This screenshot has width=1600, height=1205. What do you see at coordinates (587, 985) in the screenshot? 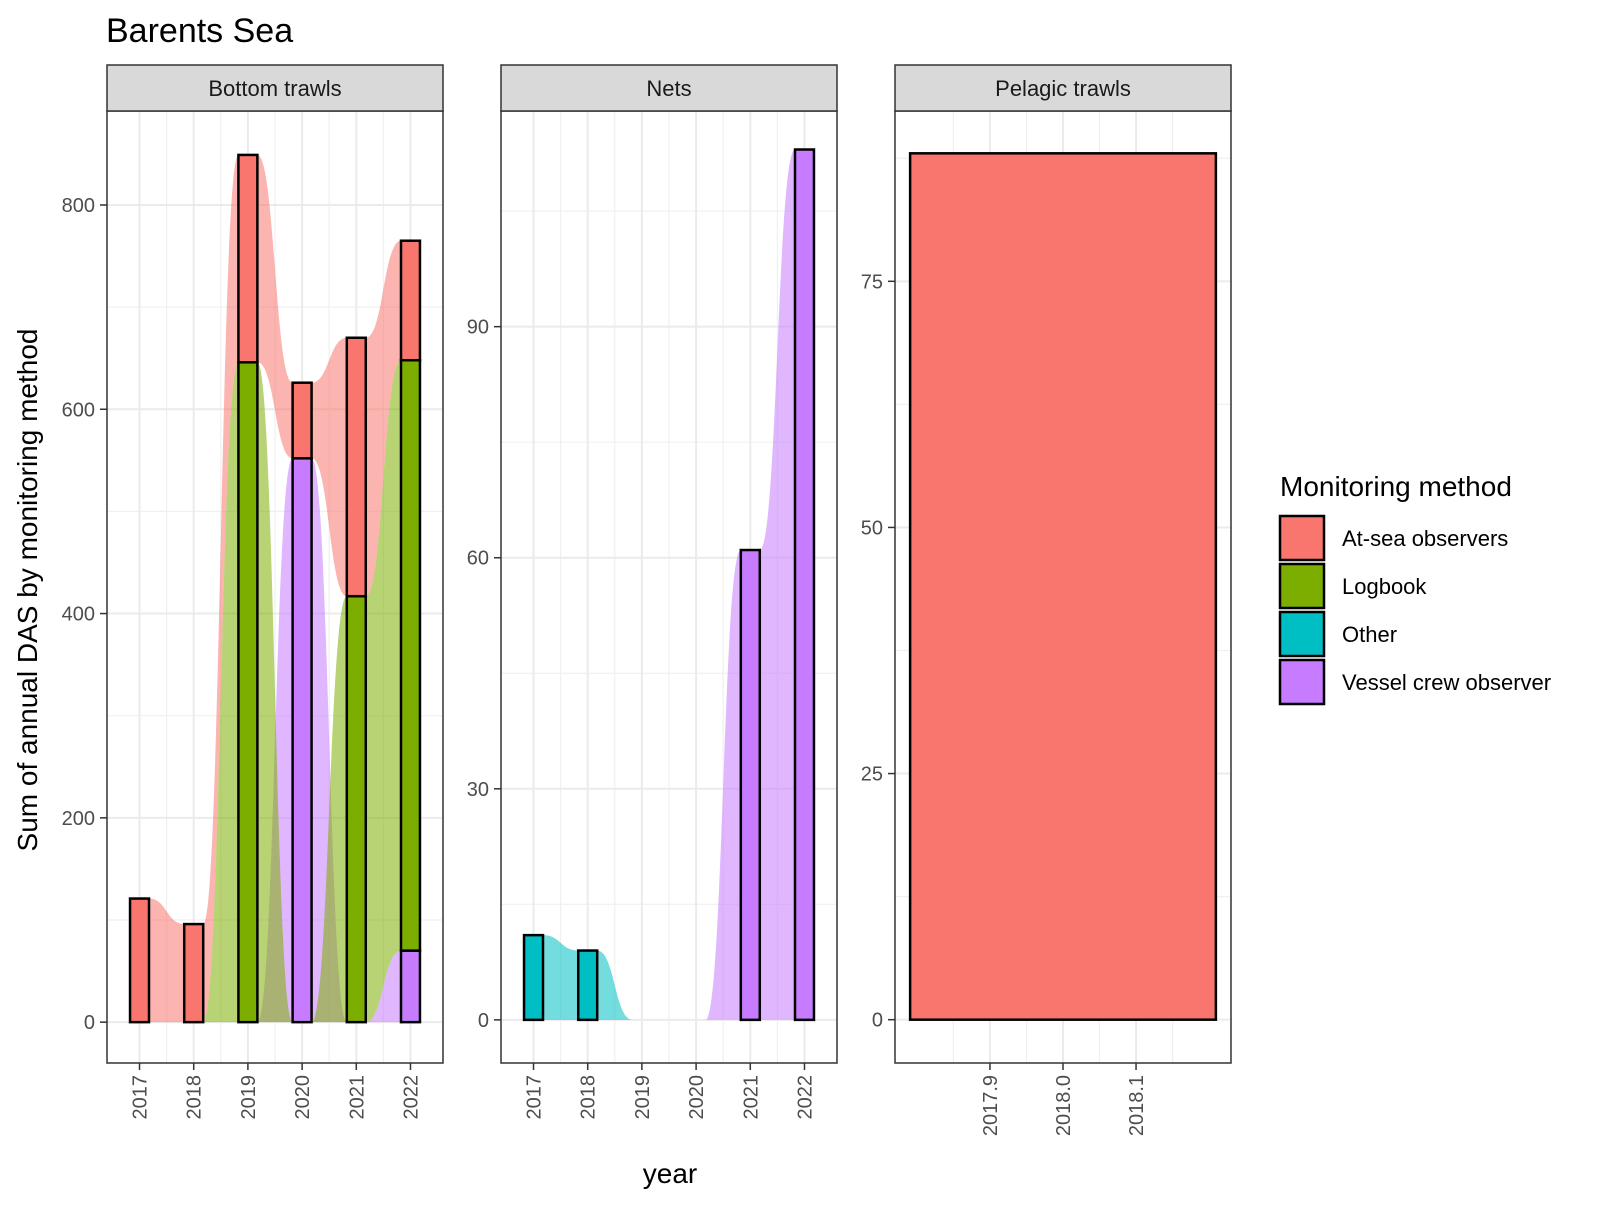
I see `bar-2018-other` at bounding box center [587, 985].